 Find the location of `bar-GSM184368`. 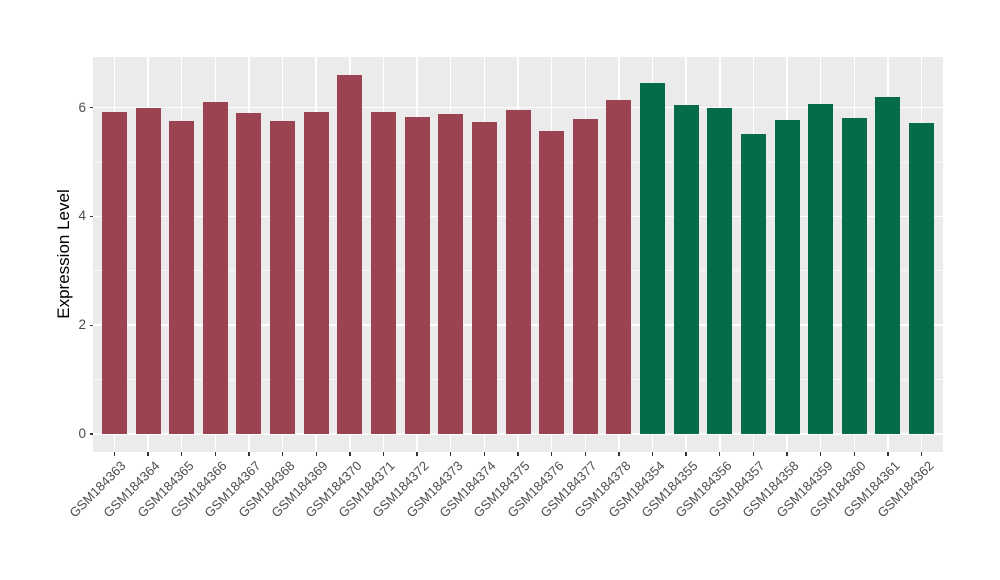

bar-GSM184368 is located at coordinates (283, 277).